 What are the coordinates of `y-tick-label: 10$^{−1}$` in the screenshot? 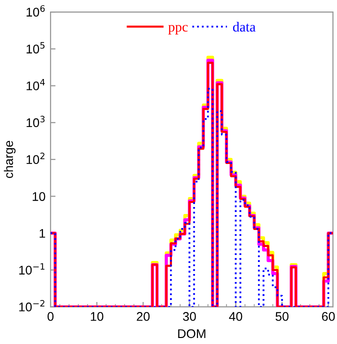 It's located at (31, 269).